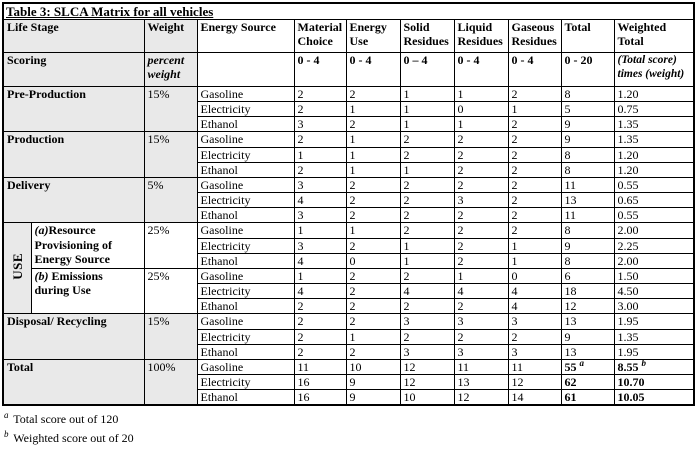 The image size is (695, 464). I want to click on table-title-cell: Table 3: SLCA Matrix for all vehicles, so click(348, 11).